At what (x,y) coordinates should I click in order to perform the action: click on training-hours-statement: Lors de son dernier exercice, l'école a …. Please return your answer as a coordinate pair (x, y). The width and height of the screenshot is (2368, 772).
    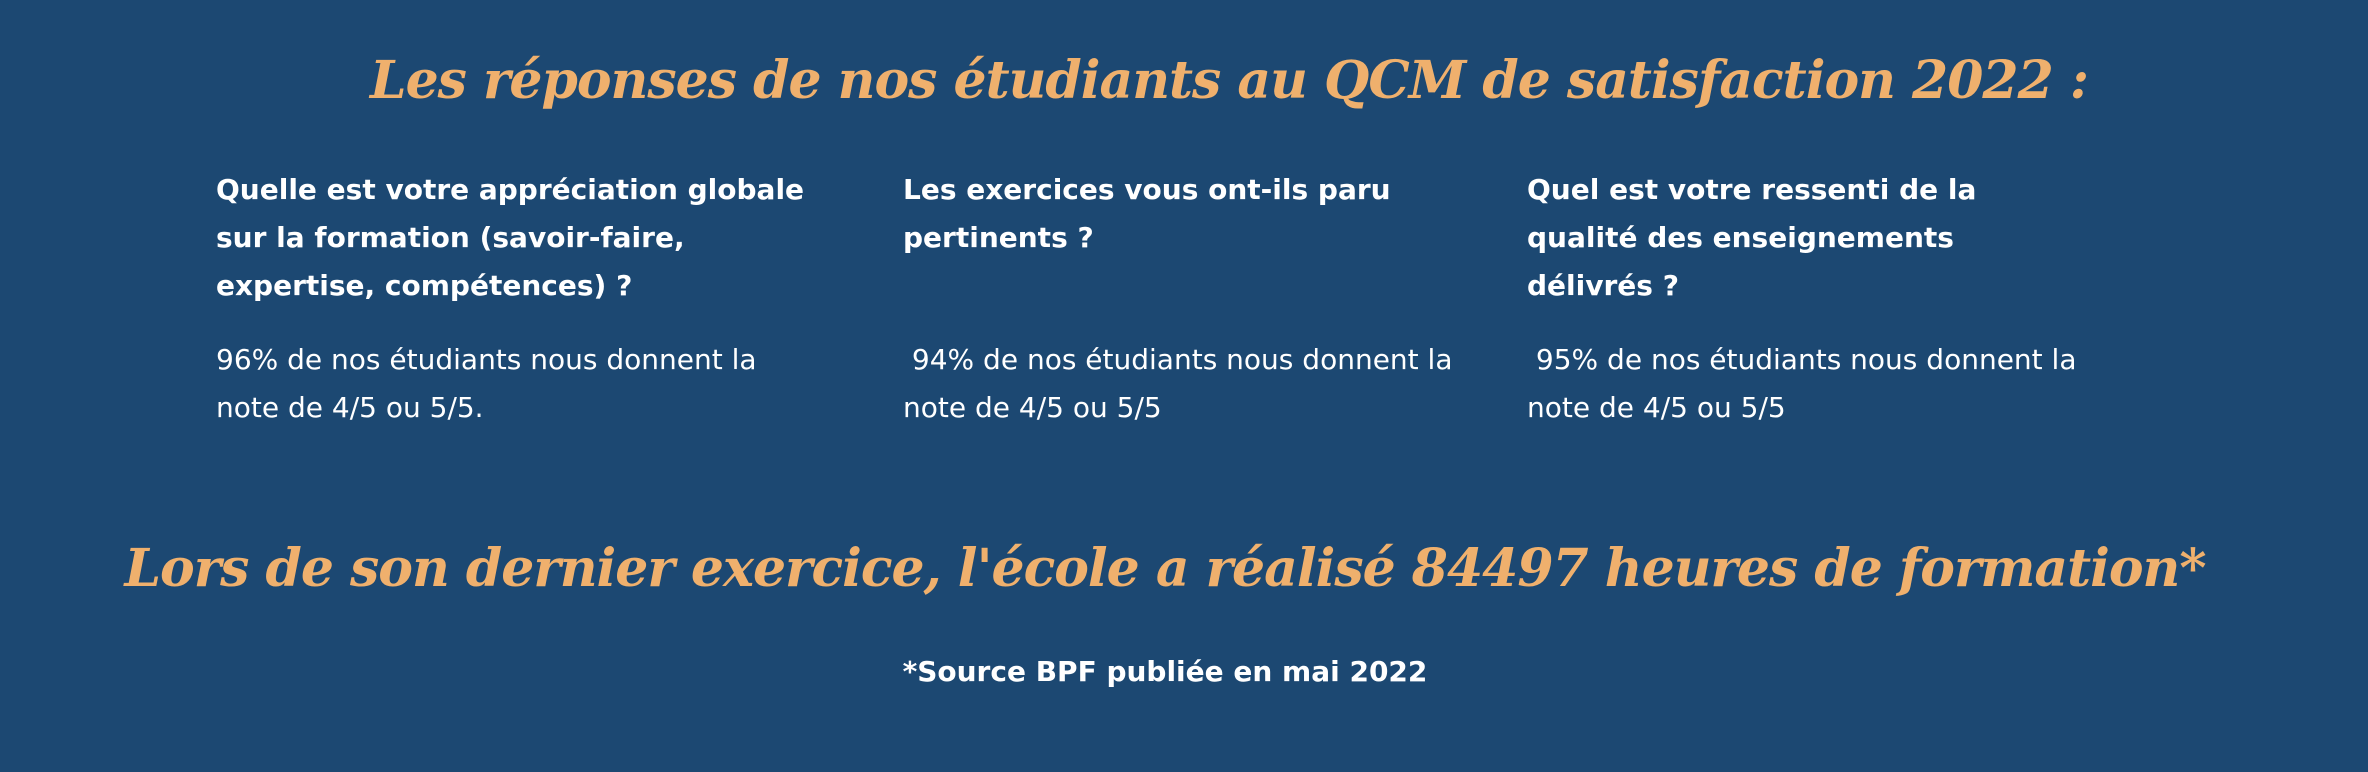
    Looking at the image, I should click on (1165, 568).